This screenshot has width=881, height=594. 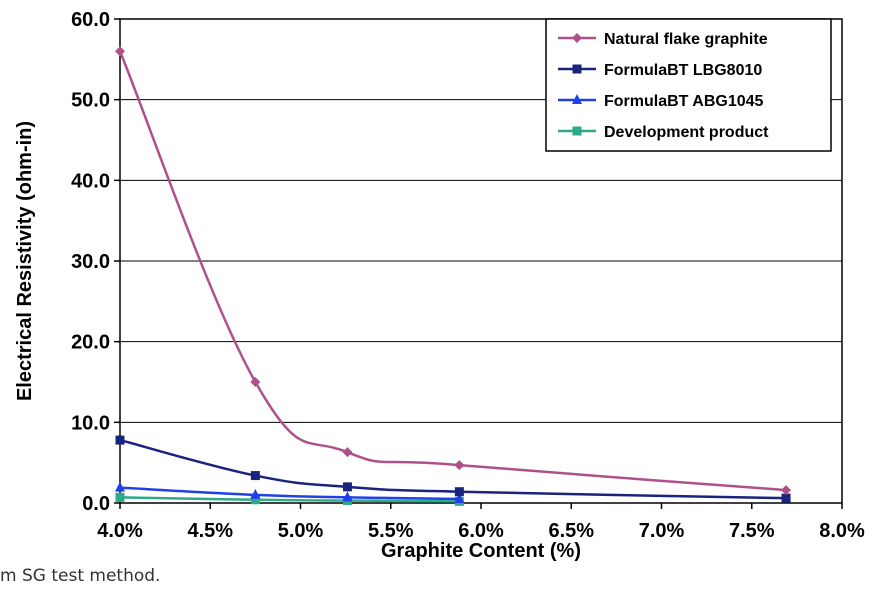 I want to click on legend-entry: FormulaBT ABG1045, so click(x=661, y=101).